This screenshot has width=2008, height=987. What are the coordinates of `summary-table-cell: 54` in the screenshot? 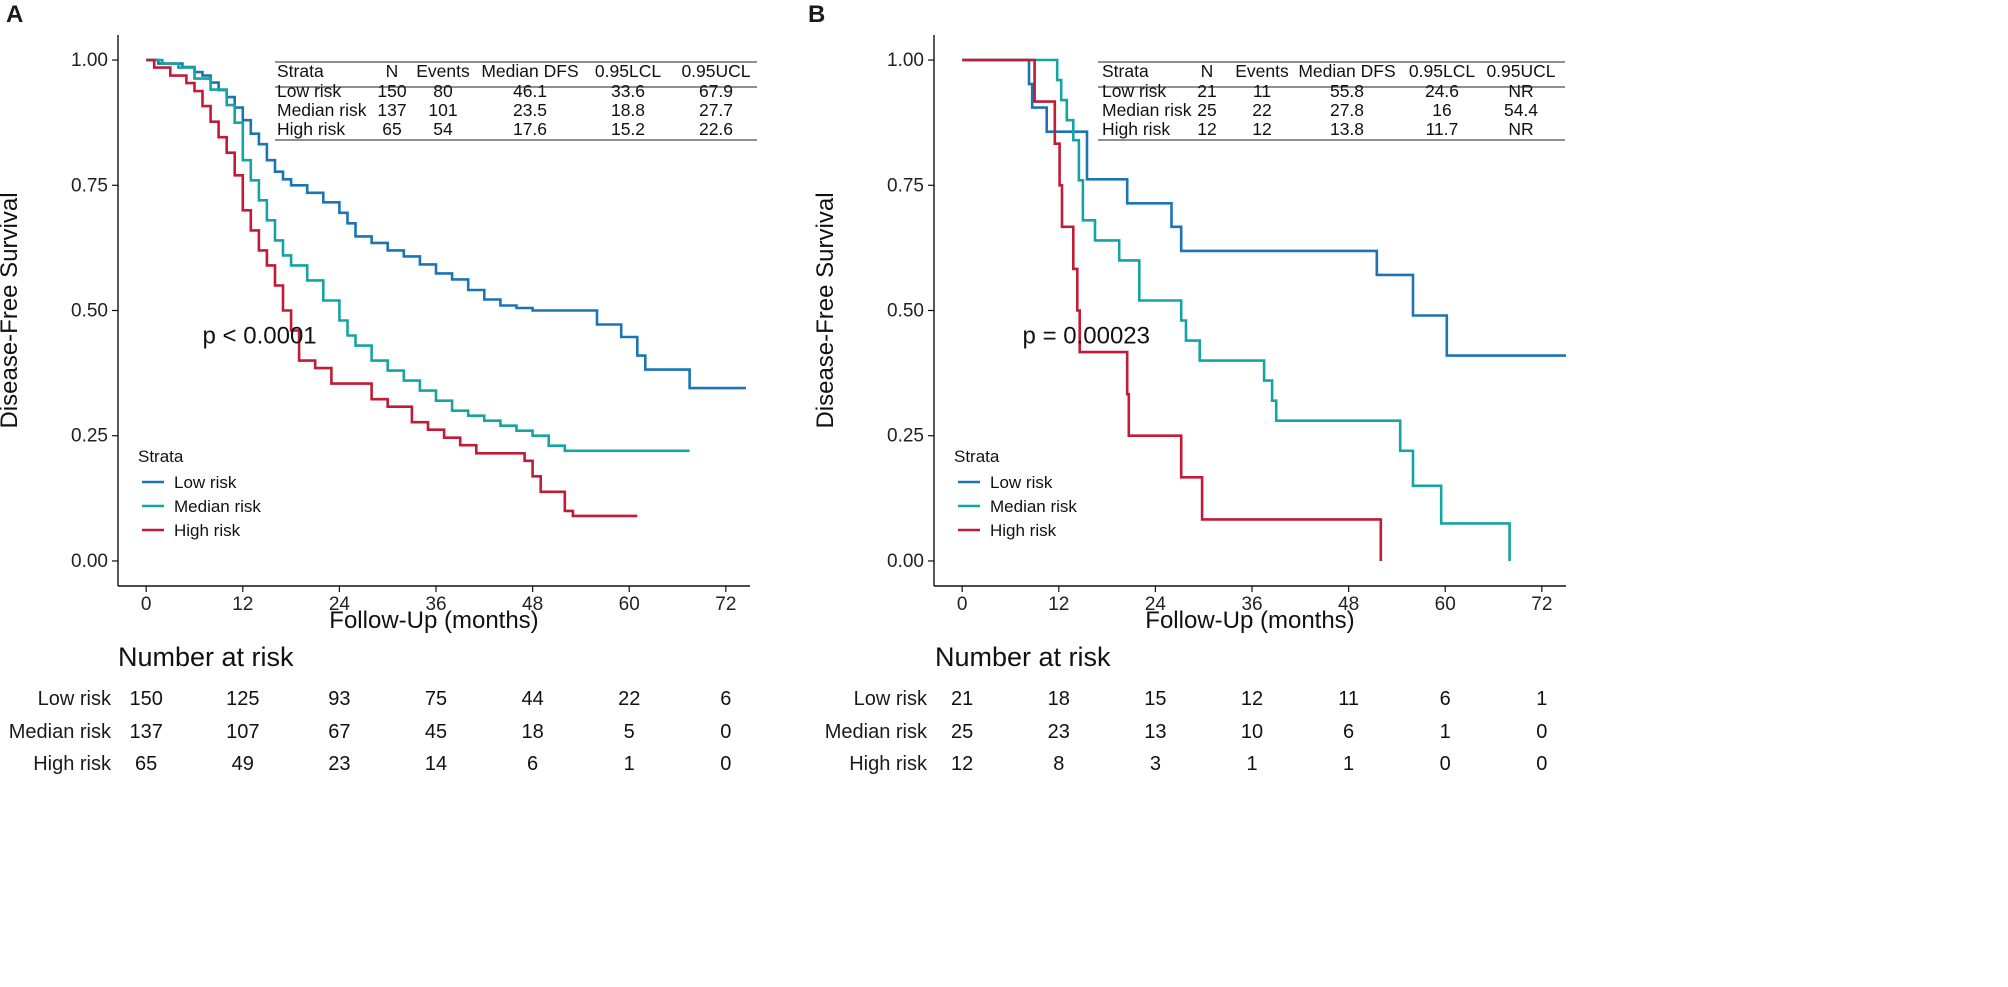 It's located at (443, 129).